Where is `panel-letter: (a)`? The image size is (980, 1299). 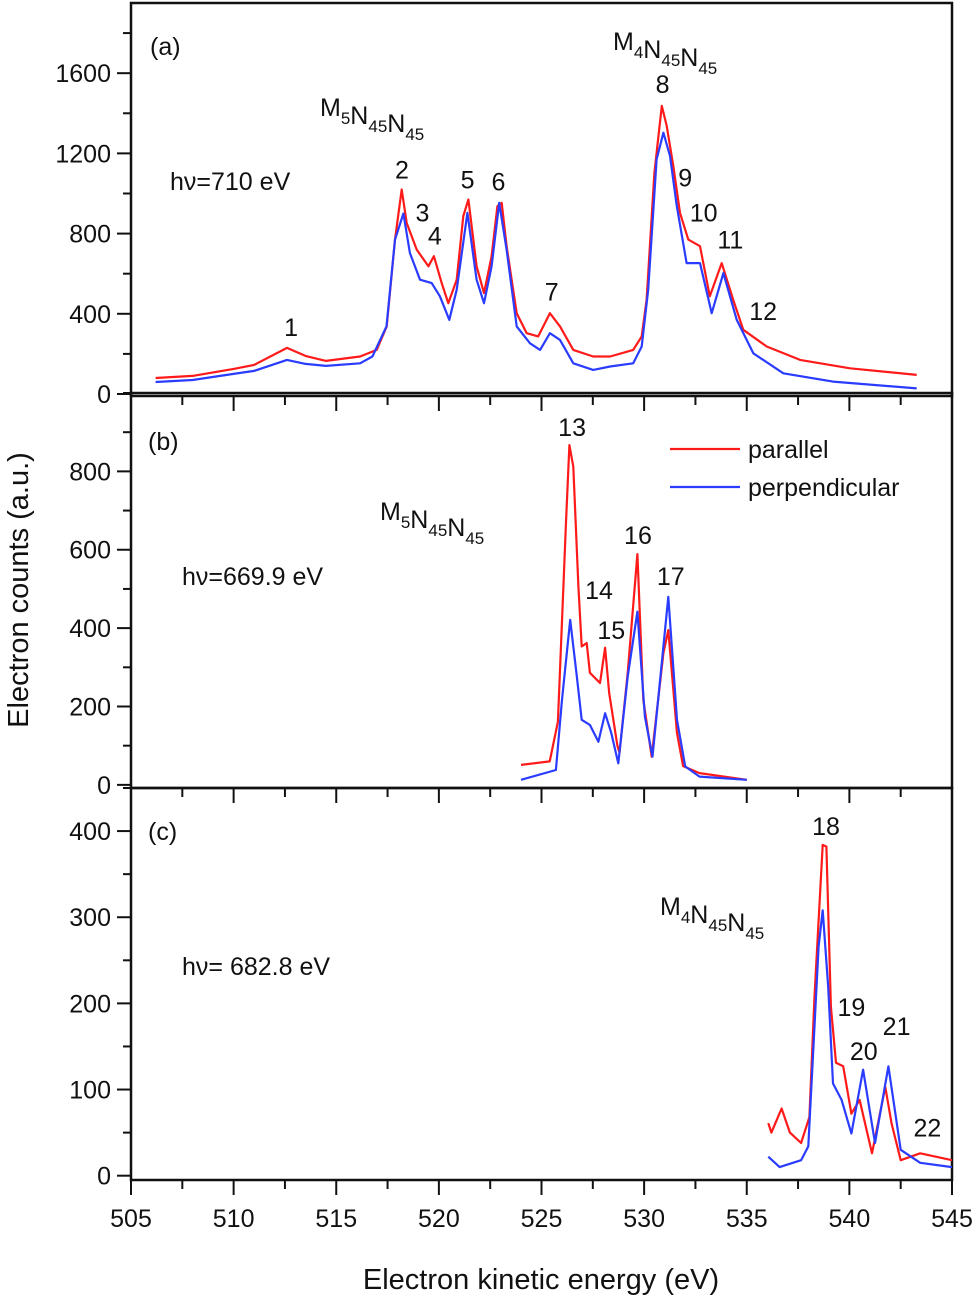
panel-letter: (a) is located at coordinates (165, 47).